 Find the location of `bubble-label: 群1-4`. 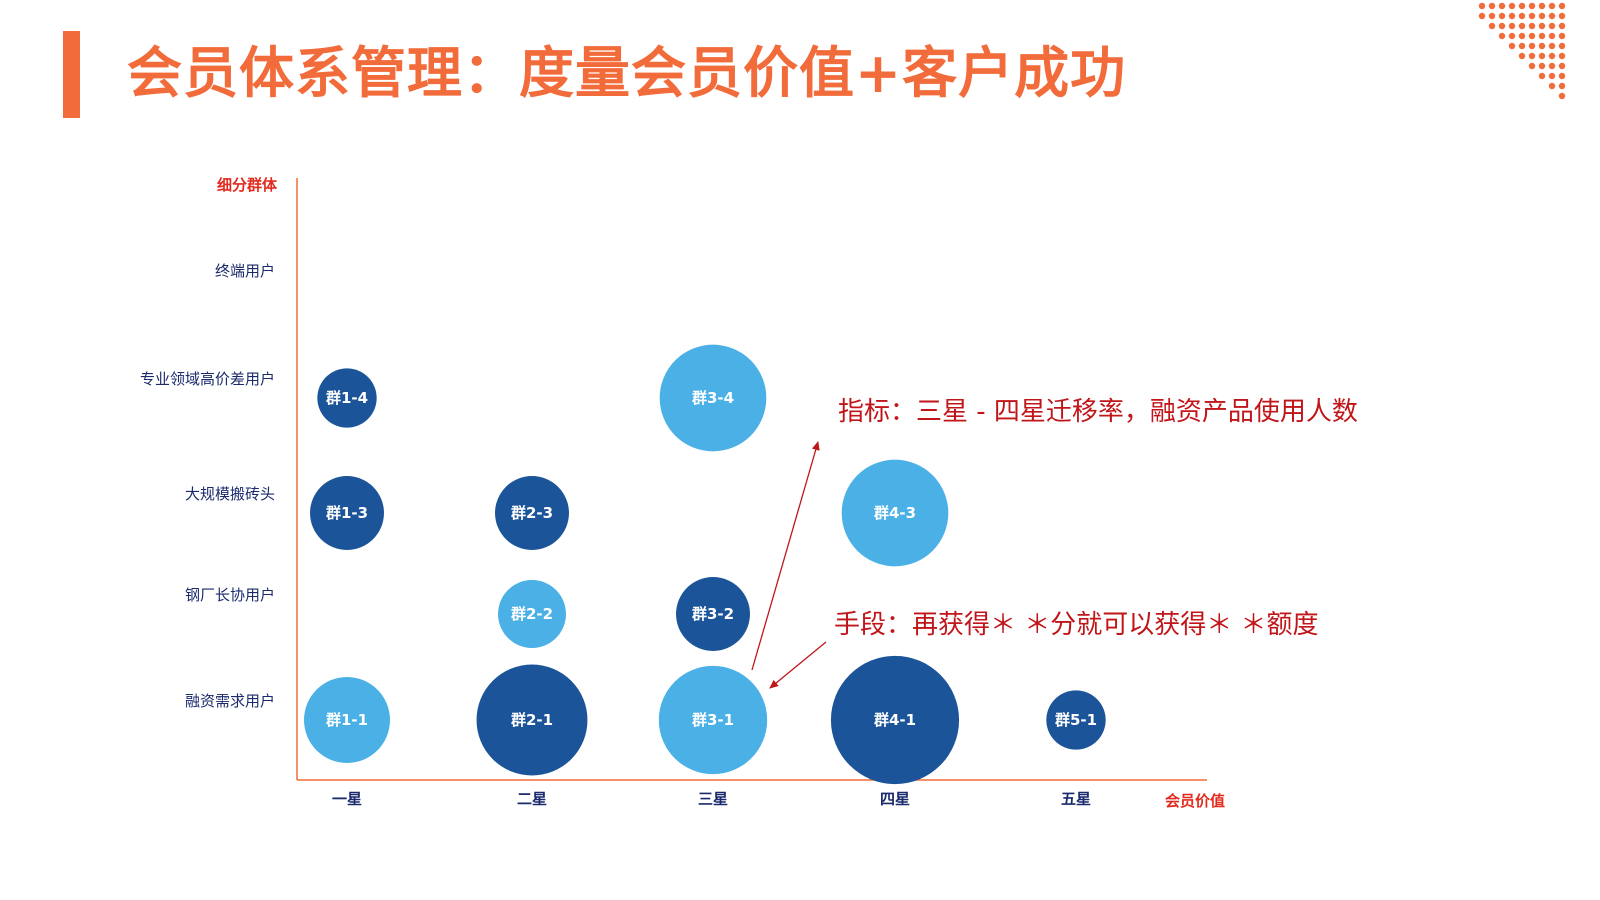

bubble-label: 群1-4 is located at coordinates (347, 398).